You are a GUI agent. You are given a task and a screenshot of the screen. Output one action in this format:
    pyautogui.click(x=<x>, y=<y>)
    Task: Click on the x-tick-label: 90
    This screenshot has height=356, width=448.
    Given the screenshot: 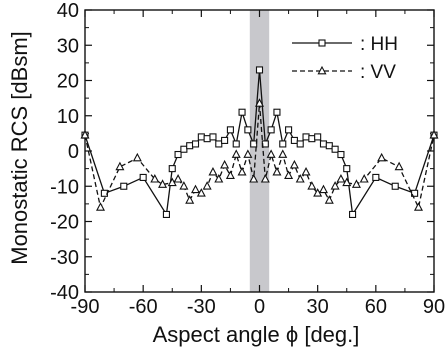 What is the action you would take?
    pyautogui.click(x=434, y=307)
    